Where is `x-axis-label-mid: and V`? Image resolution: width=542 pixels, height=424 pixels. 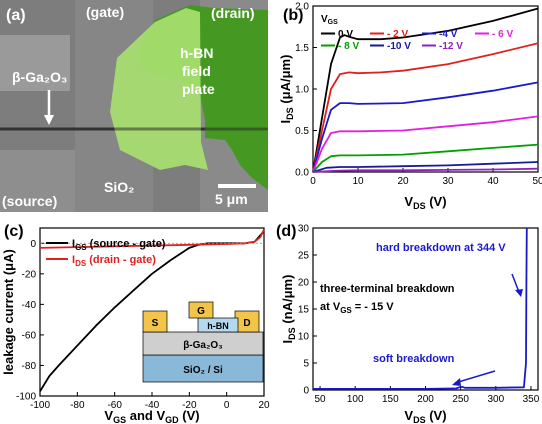
x-axis-label-mid: and V is located at coordinates (145, 415).